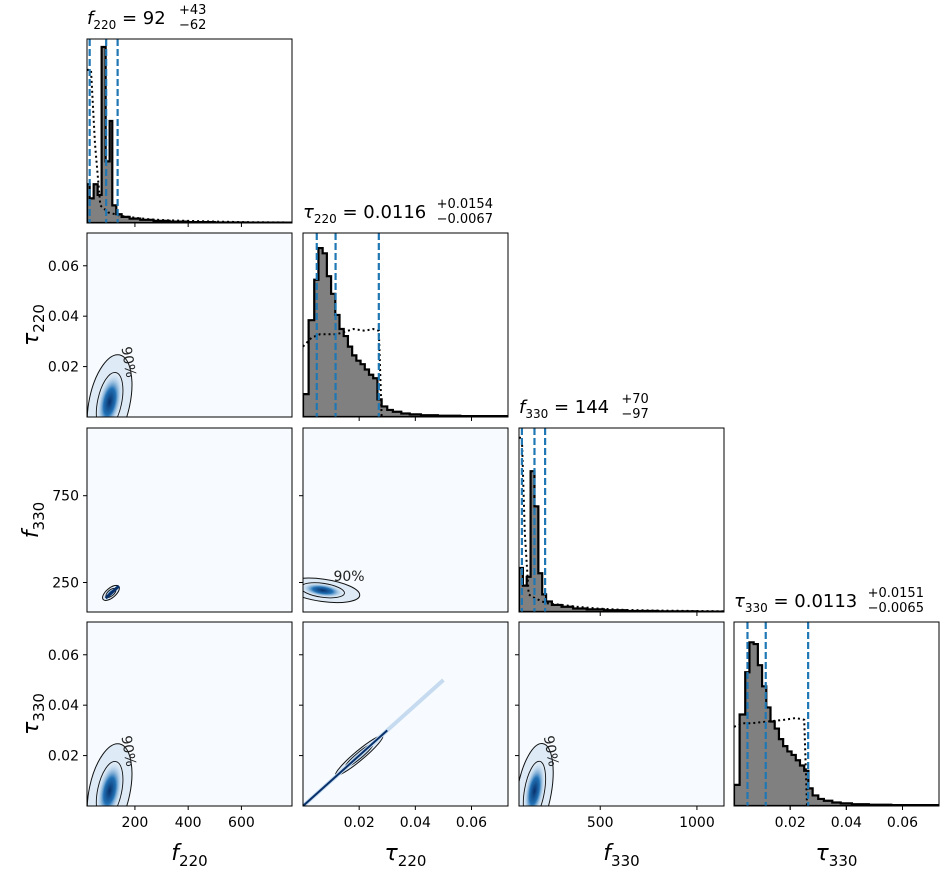  I want to click on title-plus-err: +0.0151, so click(896, 593).